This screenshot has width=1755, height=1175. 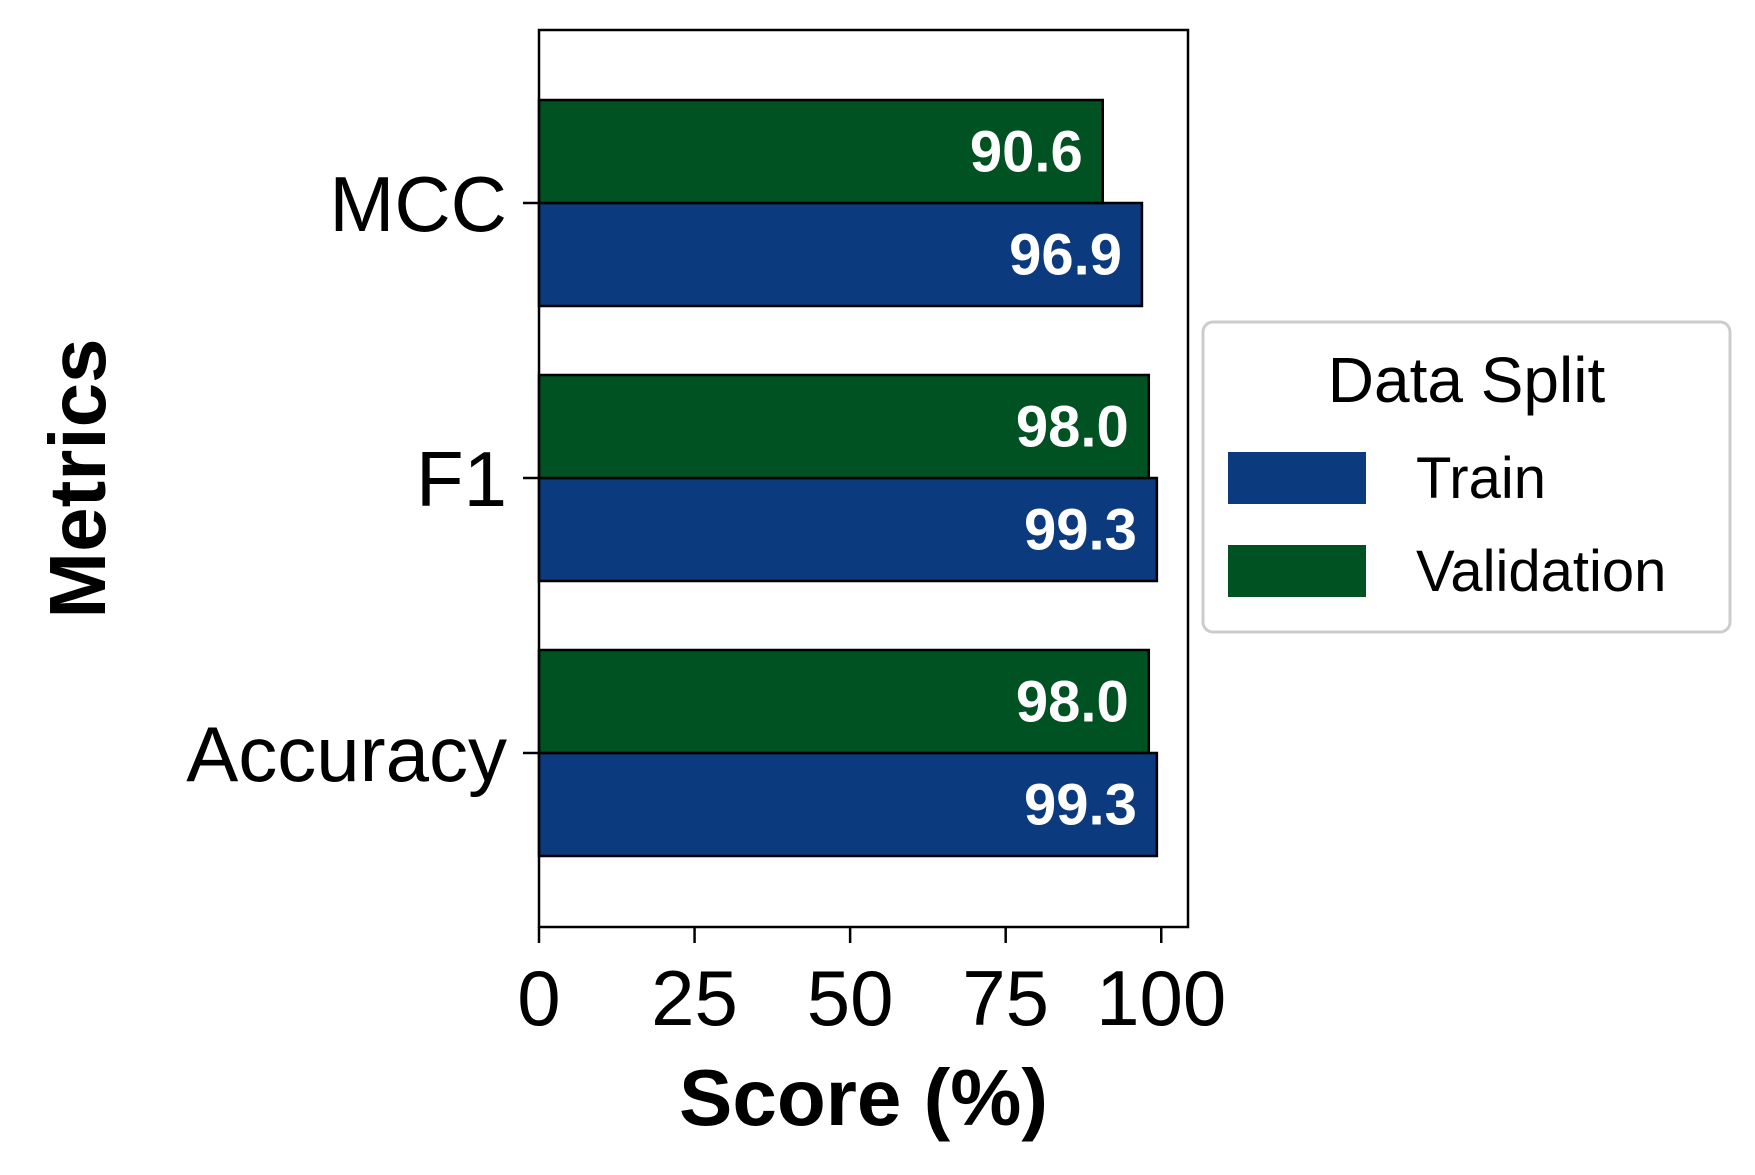 What do you see at coordinates (1072, 702) in the screenshot?
I see `bar-label-validation-accuracy: 98.0` at bounding box center [1072, 702].